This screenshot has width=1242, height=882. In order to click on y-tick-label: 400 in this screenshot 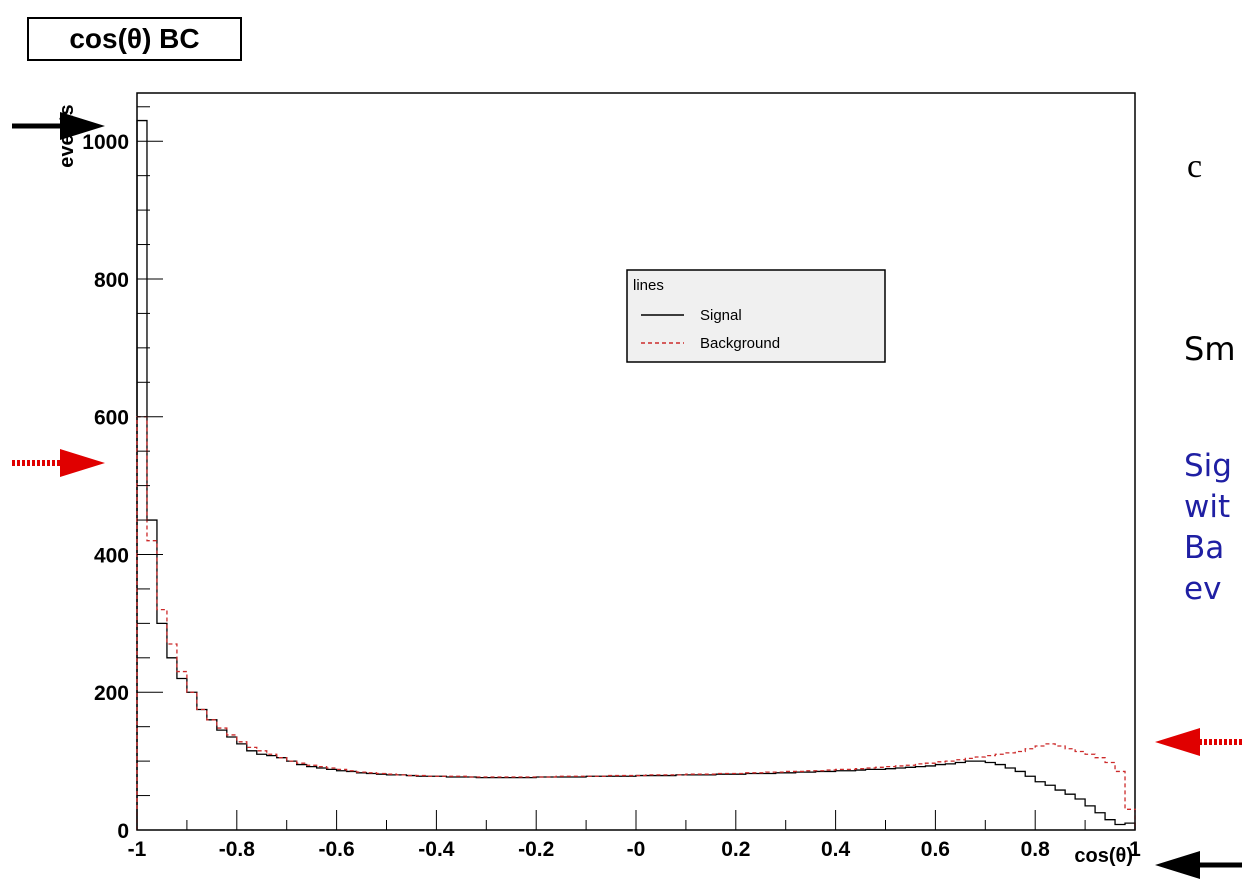, I will do `click(111, 555)`.